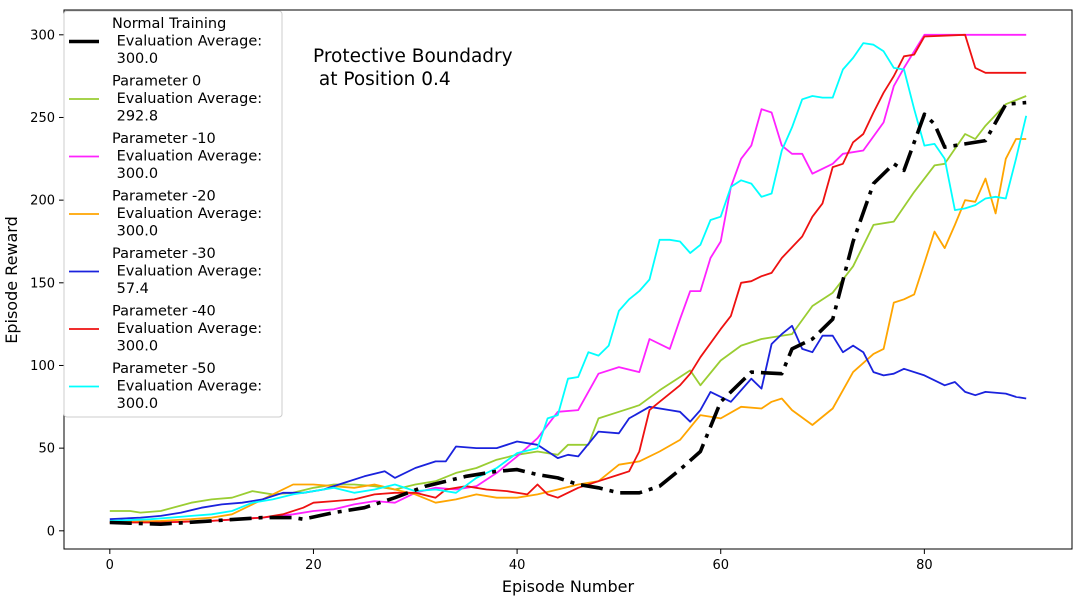 The image size is (1082, 600). I want to click on y-tick-label: 200, so click(42, 201).